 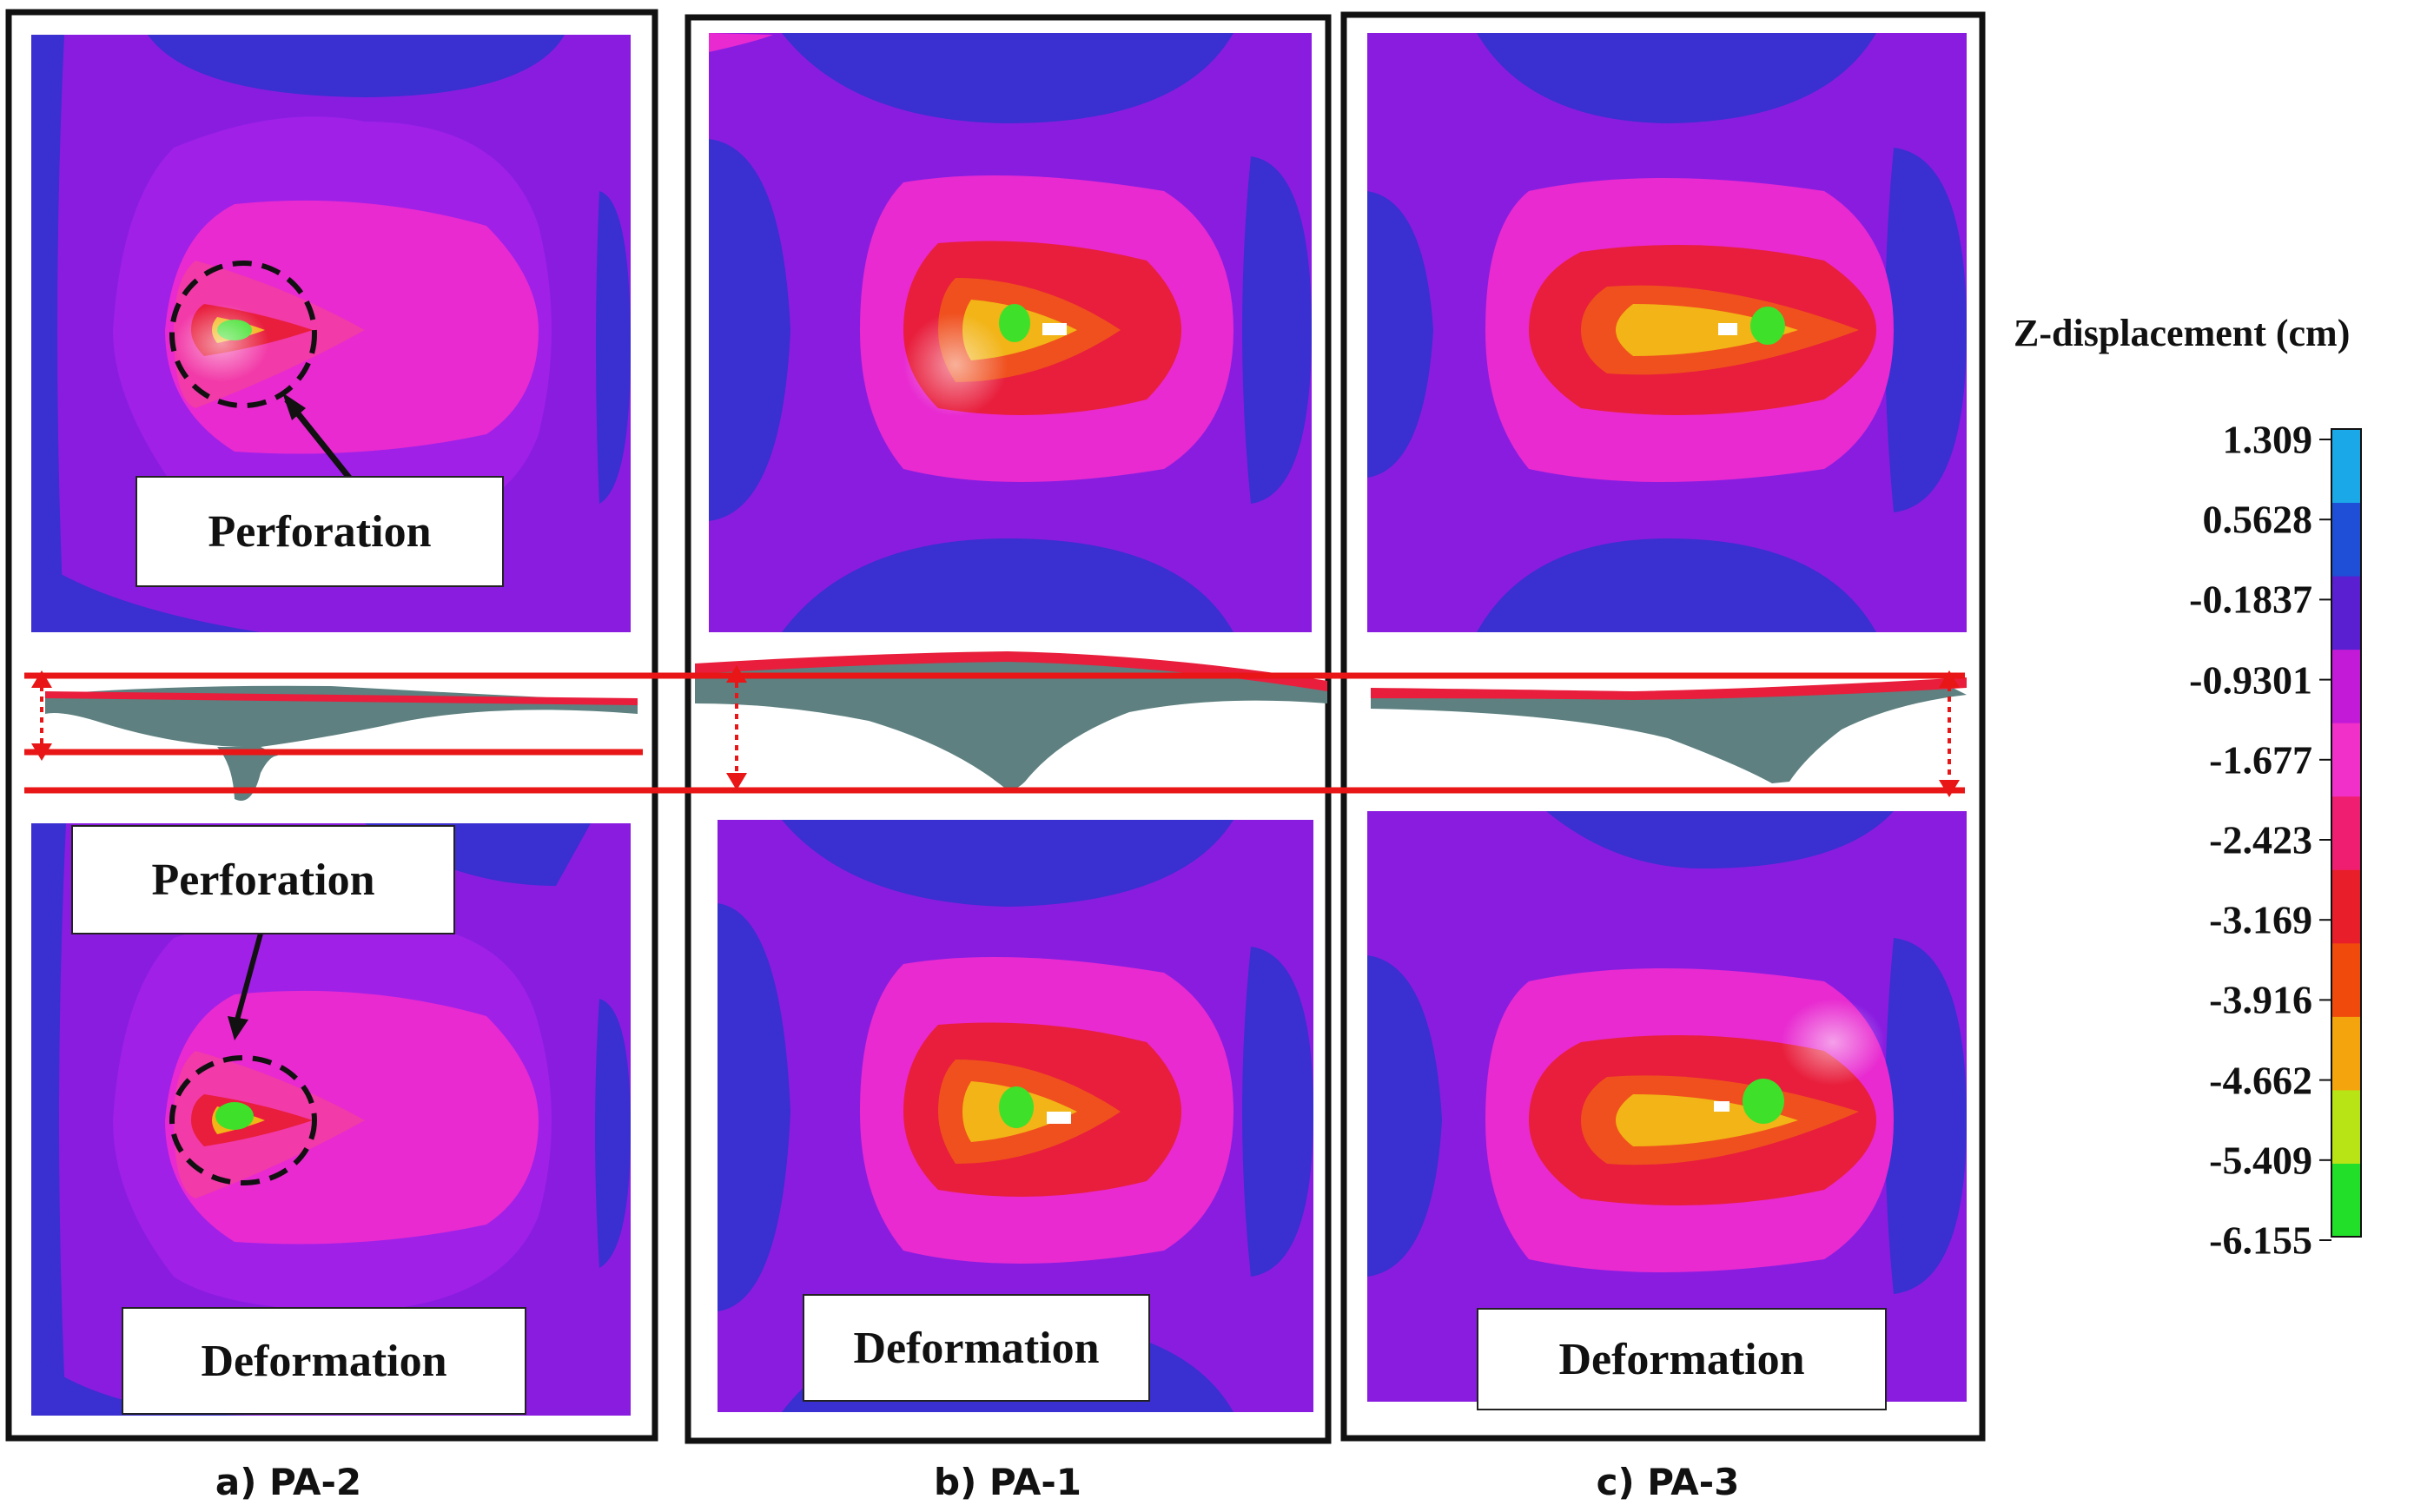 What do you see at coordinates (2260, 919) in the screenshot?
I see `color-scale-tick-label: -3.169` at bounding box center [2260, 919].